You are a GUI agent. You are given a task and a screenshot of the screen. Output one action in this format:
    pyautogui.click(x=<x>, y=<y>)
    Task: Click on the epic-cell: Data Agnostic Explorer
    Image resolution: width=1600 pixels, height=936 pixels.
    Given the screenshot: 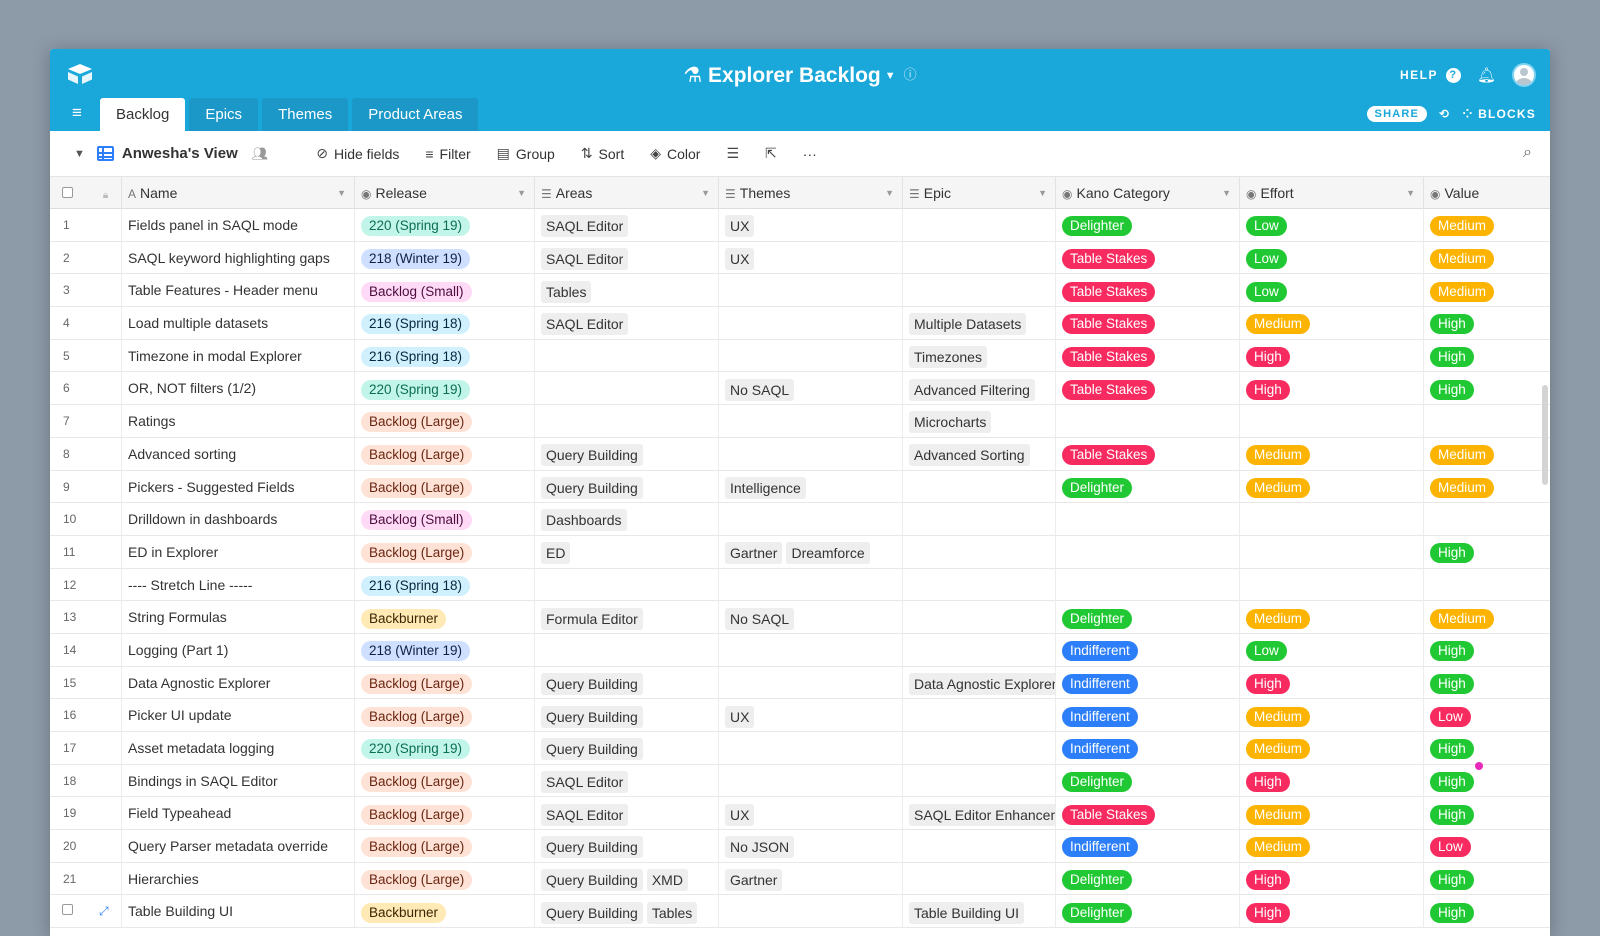 What is the action you would take?
    pyautogui.click(x=979, y=682)
    